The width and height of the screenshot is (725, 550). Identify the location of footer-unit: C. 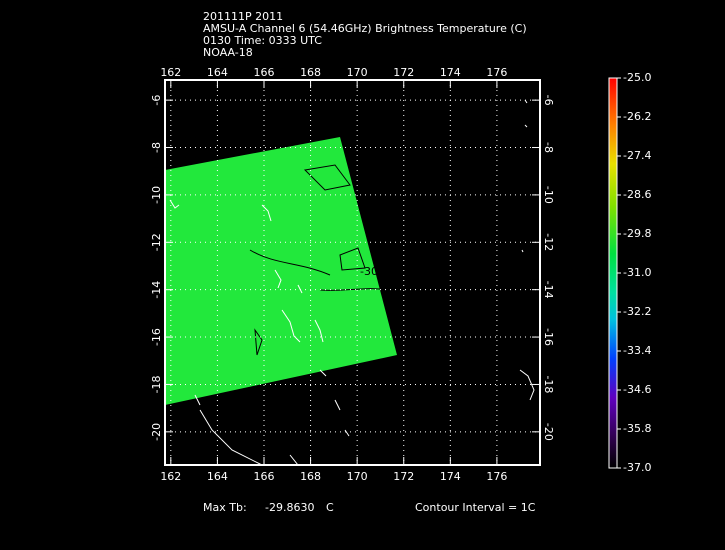
(330, 507).